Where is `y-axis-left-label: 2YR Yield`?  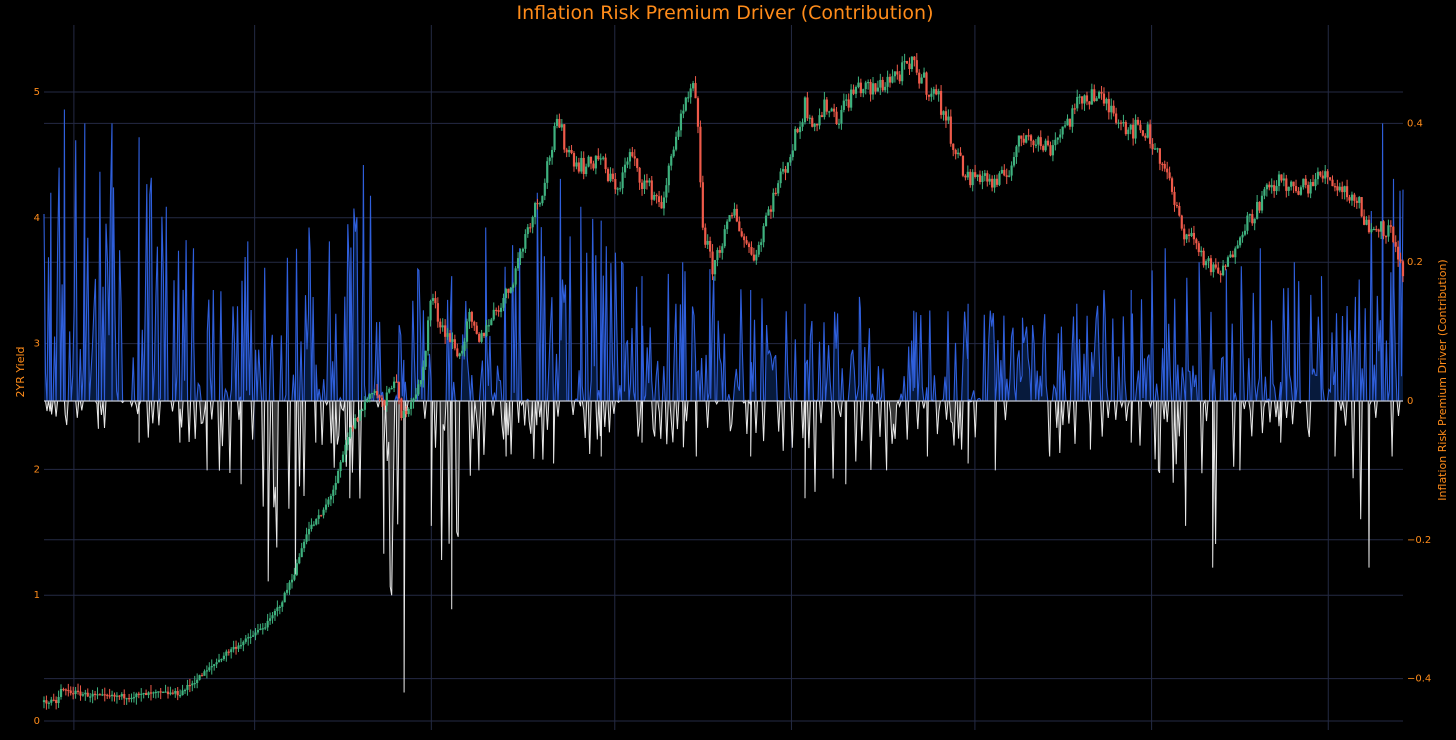
y-axis-left-label: 2YR Yield is located at coordinates (20, 371).